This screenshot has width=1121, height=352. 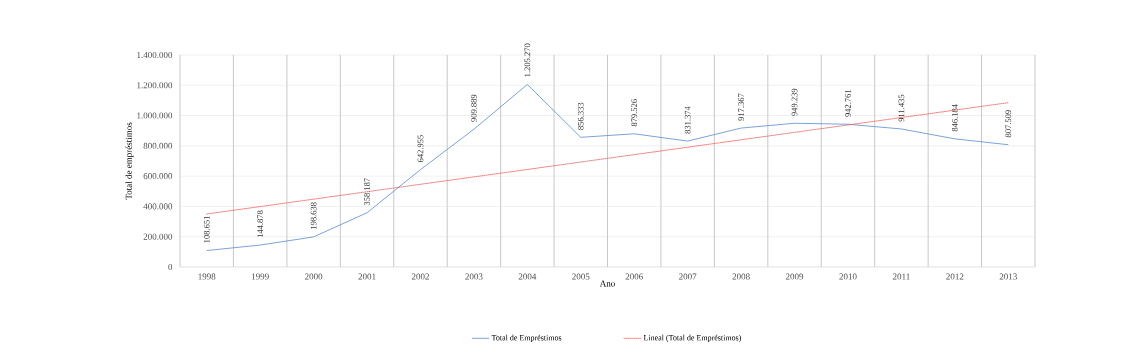 I want to click on x-axis-title: Ano, so click(x=607, y=283).